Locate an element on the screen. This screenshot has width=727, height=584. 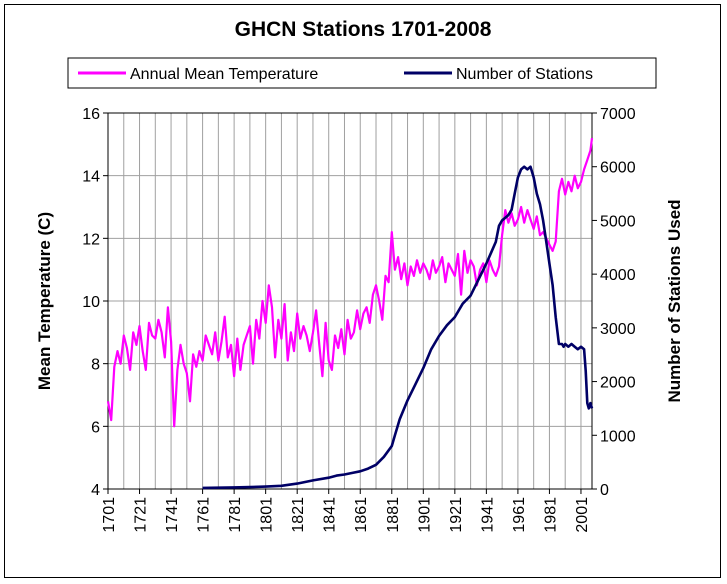
x-tick-label: 2001 is located at coordinates (582, 515).